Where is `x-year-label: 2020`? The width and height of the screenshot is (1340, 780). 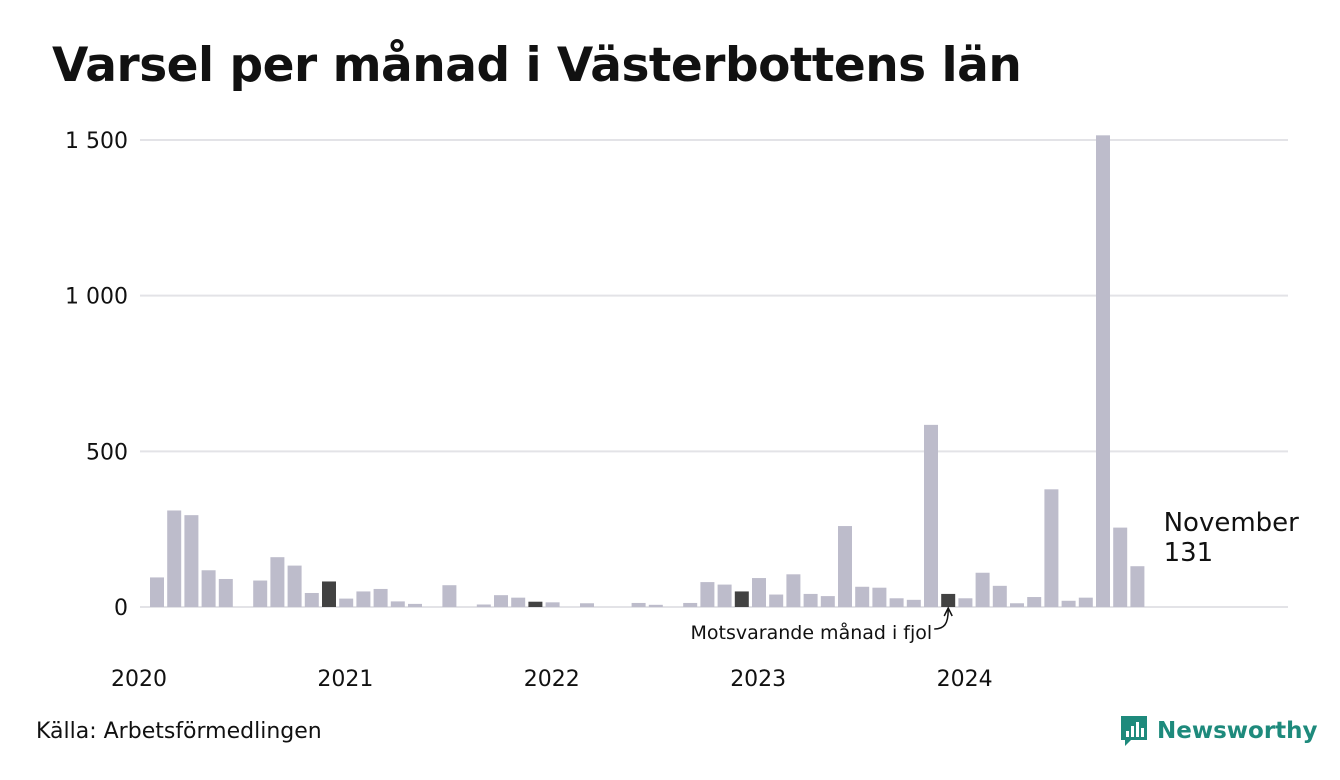
x-year-label: 2020 is located at coordinates (139, 679).